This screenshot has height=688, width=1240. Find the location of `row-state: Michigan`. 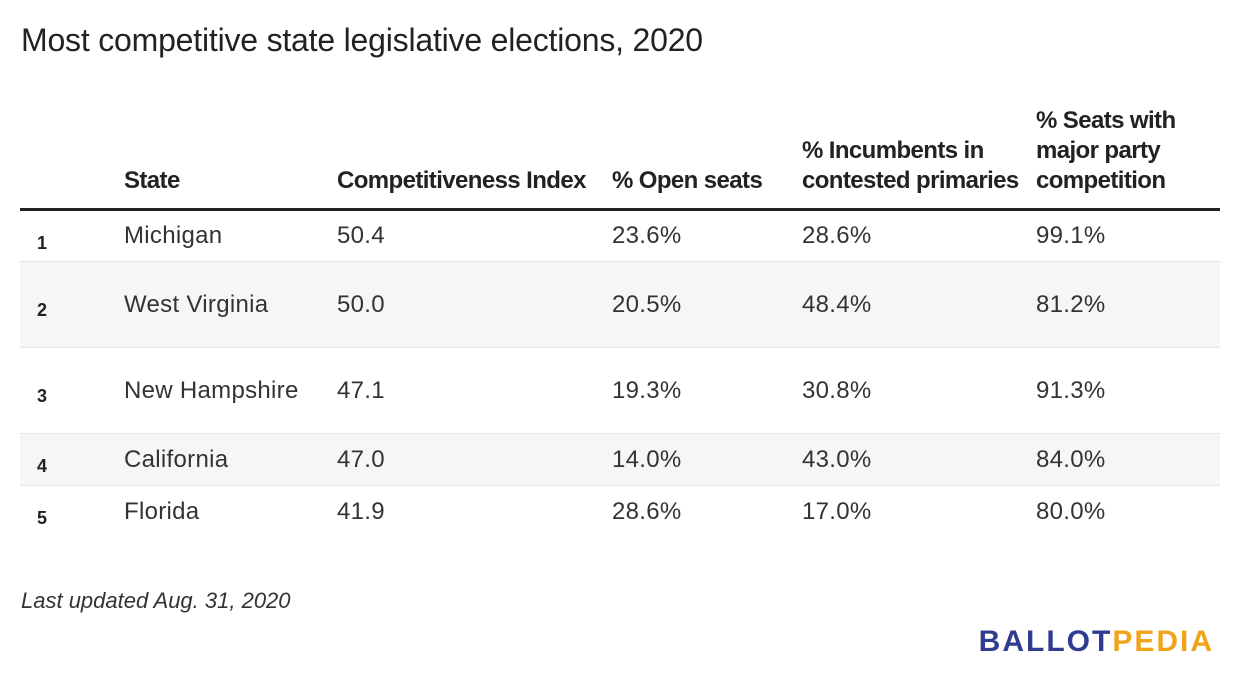

row-state: Michigan is located at coordinates (173, 235).